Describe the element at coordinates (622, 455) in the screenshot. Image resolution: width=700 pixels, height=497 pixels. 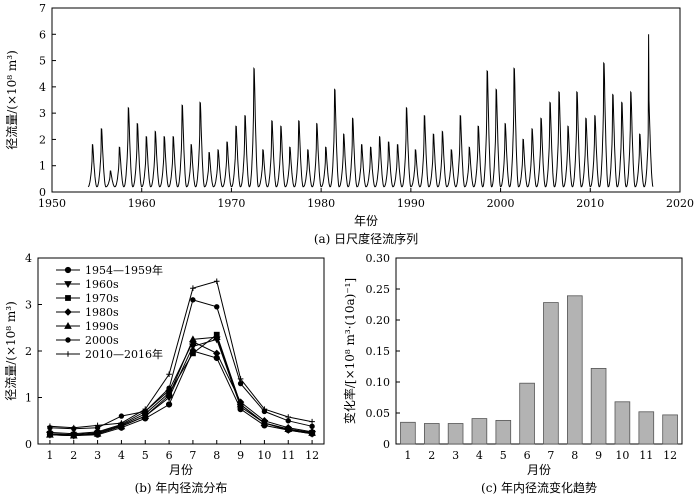
I see `panel-c-x-tick-label: 10` at that location.